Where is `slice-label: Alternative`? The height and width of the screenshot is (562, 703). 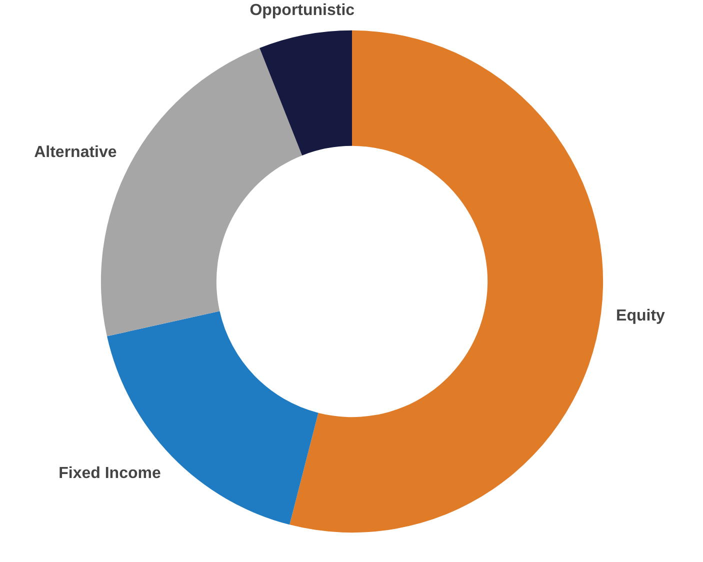 slice-label: Alternative is located at coordinates (75, 152).